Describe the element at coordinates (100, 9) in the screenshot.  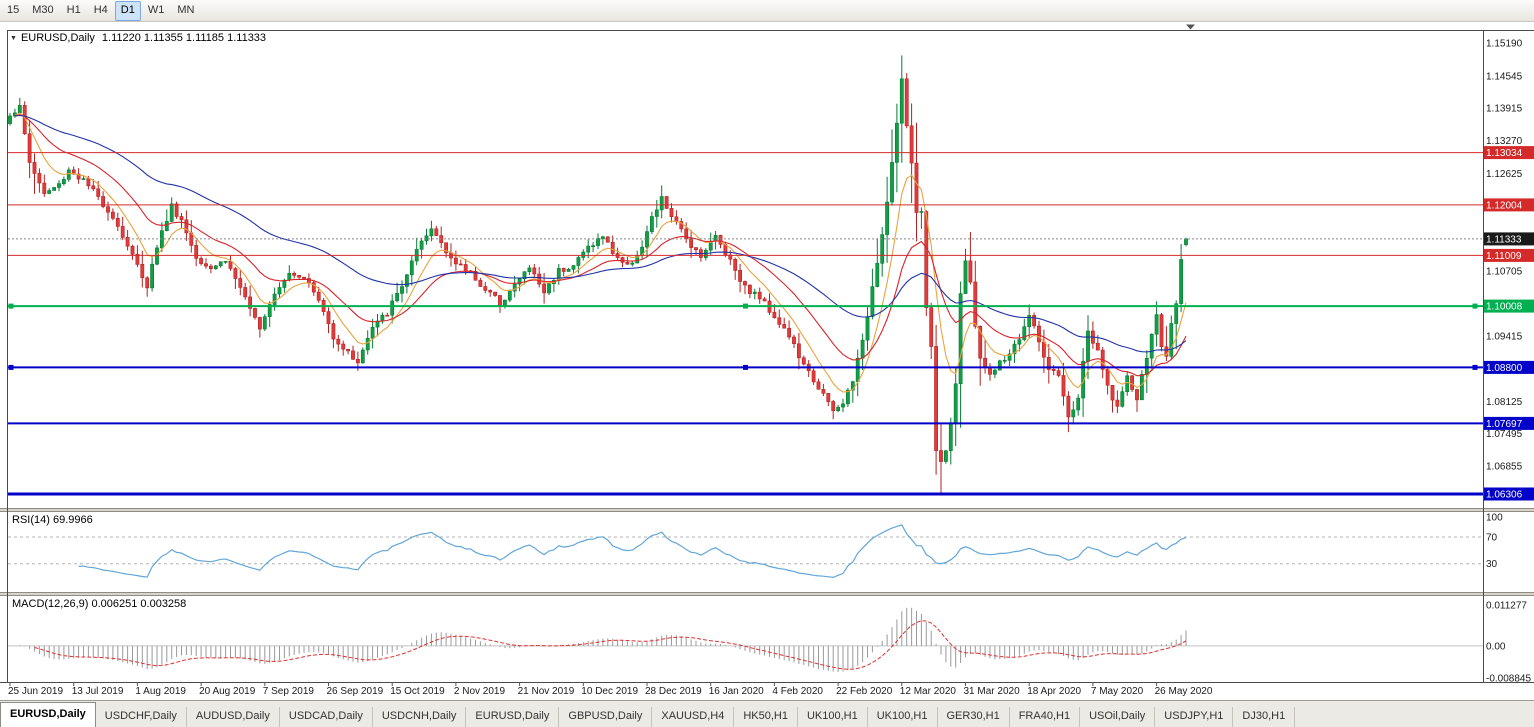
I see `timeframe-button-h4: H4` at that location.